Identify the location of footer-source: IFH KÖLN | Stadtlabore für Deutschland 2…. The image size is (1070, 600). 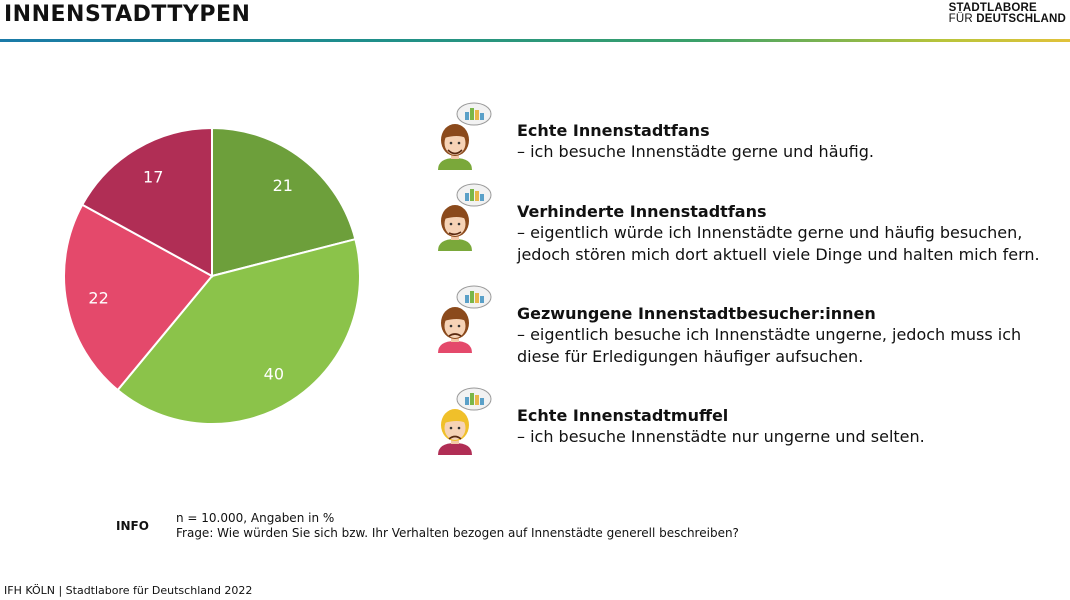
(128, 590).